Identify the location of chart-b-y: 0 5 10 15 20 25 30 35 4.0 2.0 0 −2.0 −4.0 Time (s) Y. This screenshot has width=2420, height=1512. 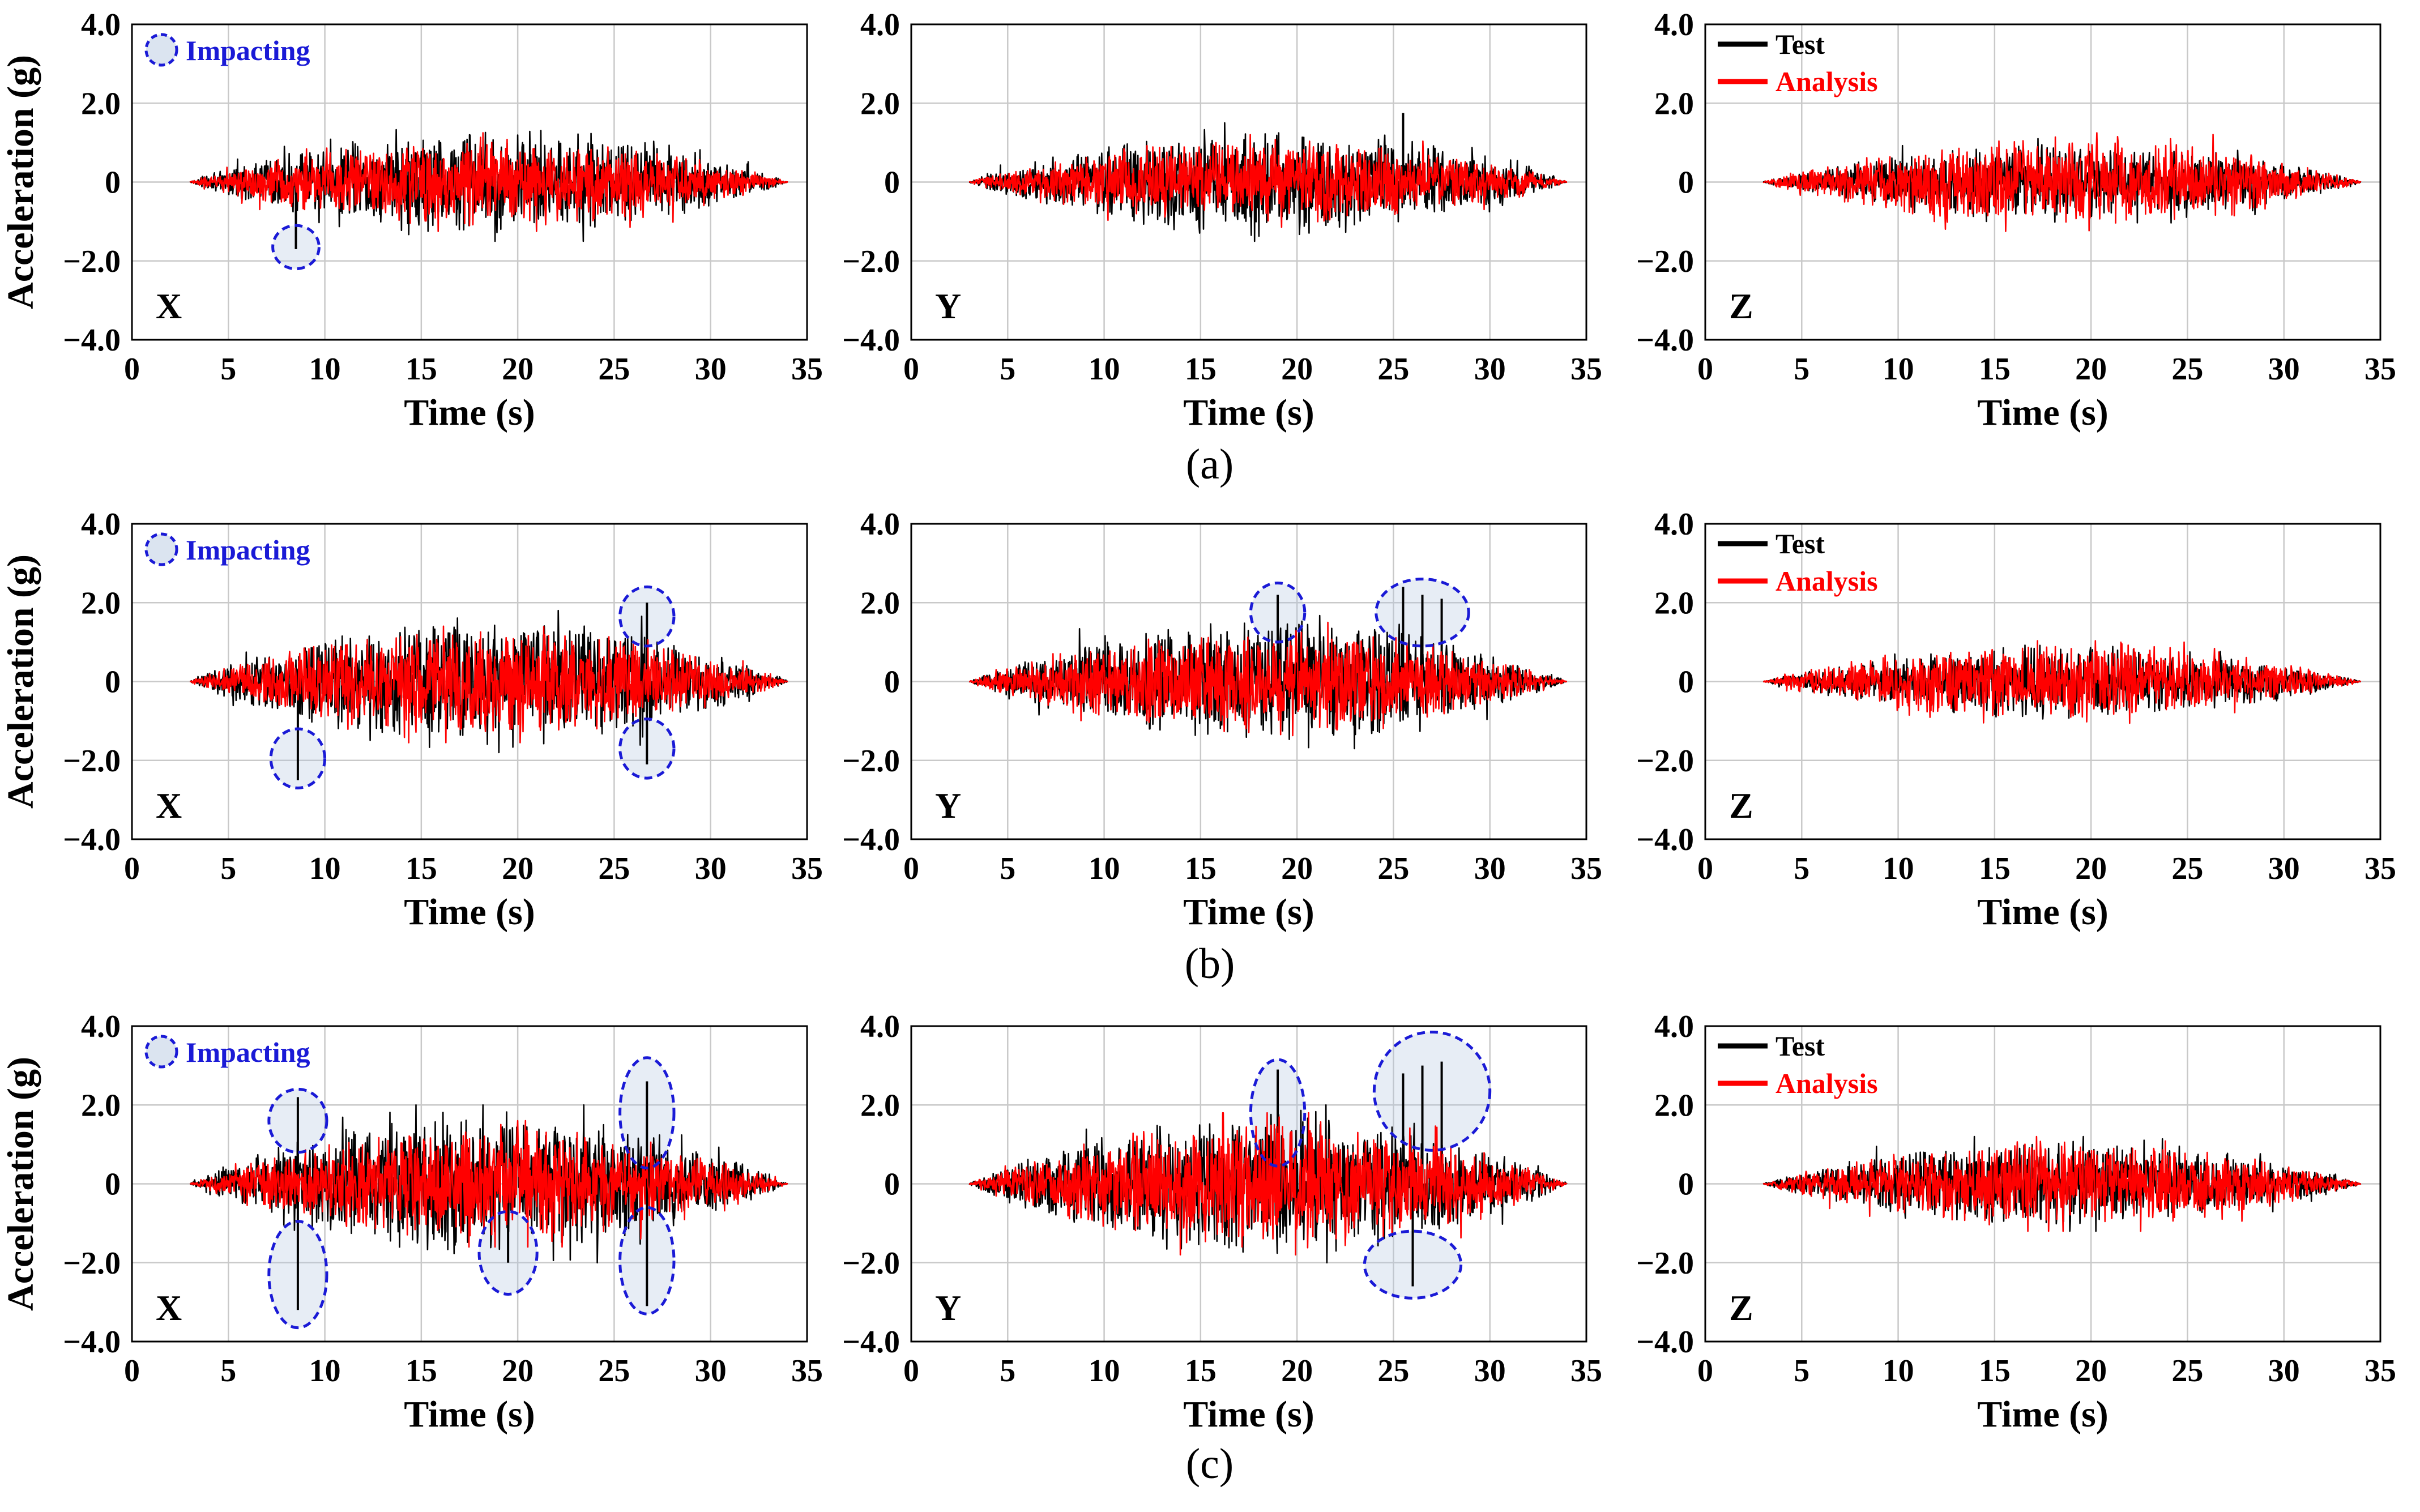
(1222, 720).